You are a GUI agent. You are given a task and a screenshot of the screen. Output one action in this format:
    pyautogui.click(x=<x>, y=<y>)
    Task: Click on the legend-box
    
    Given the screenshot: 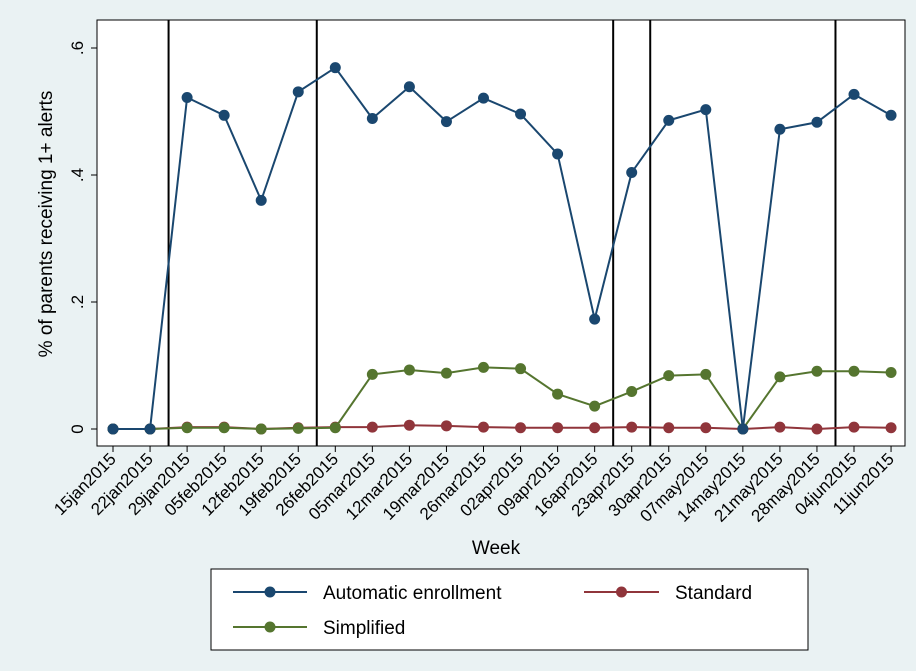 What is the action you would take?
    pyautogui.click(x=509, y=609)
    